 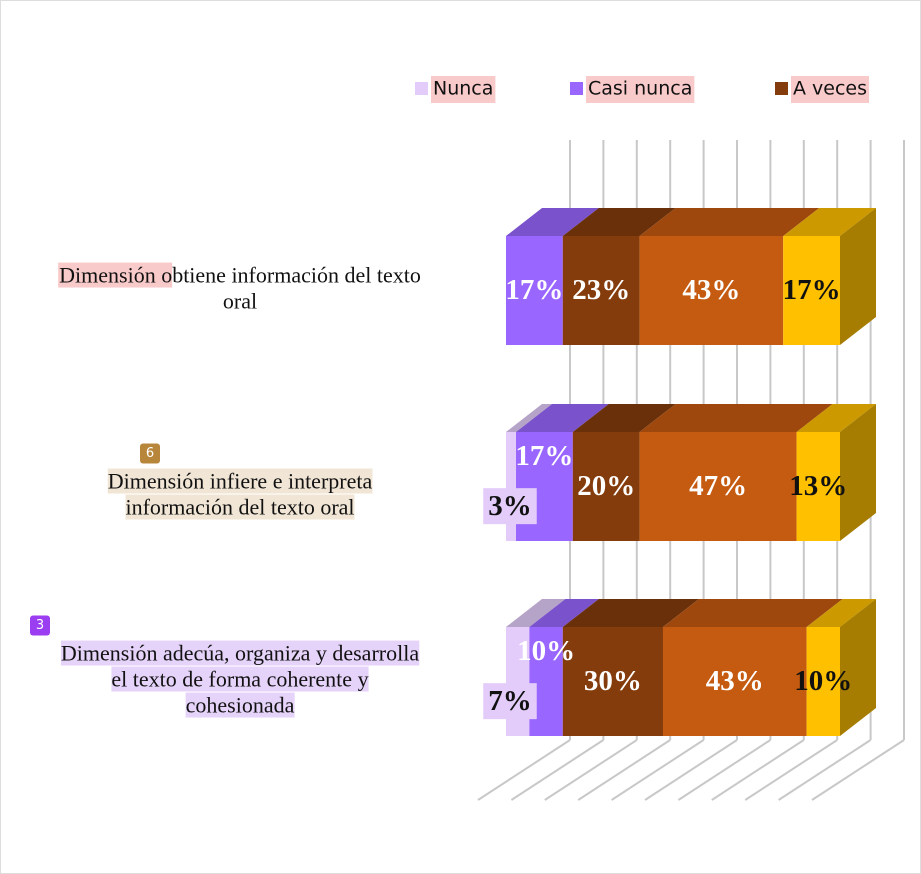 What do you see at coordinates (240, 301) in the screenshot?
I see `category-label: oral` at bounding box center [240, 301].